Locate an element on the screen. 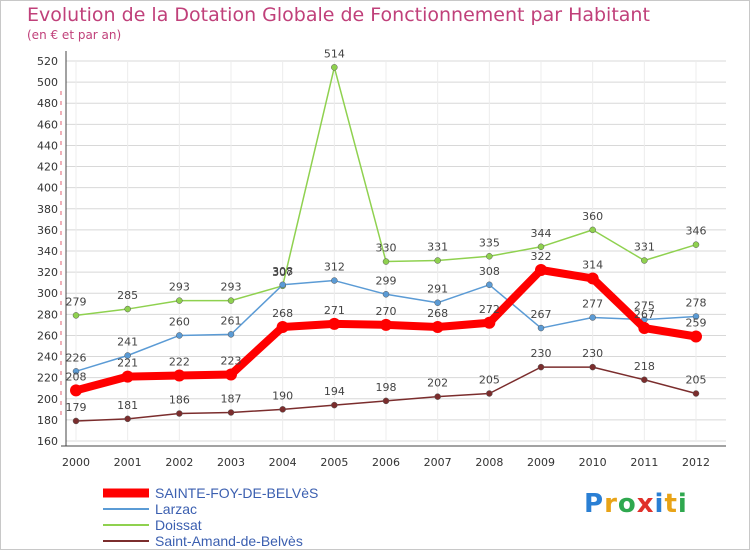 This screenshot has height=550, width=750. series-0-point-2005 is located at coordinates (334, 323).